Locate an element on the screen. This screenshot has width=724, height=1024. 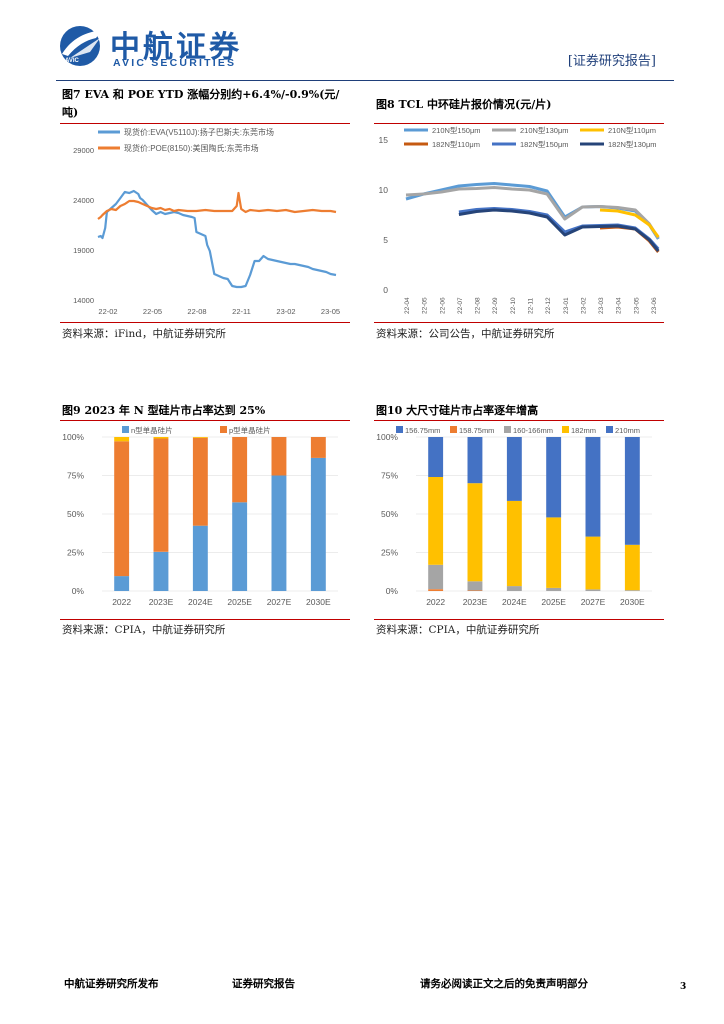
fig7-x-tick: 23-05 is located at coordinates (330, 311).